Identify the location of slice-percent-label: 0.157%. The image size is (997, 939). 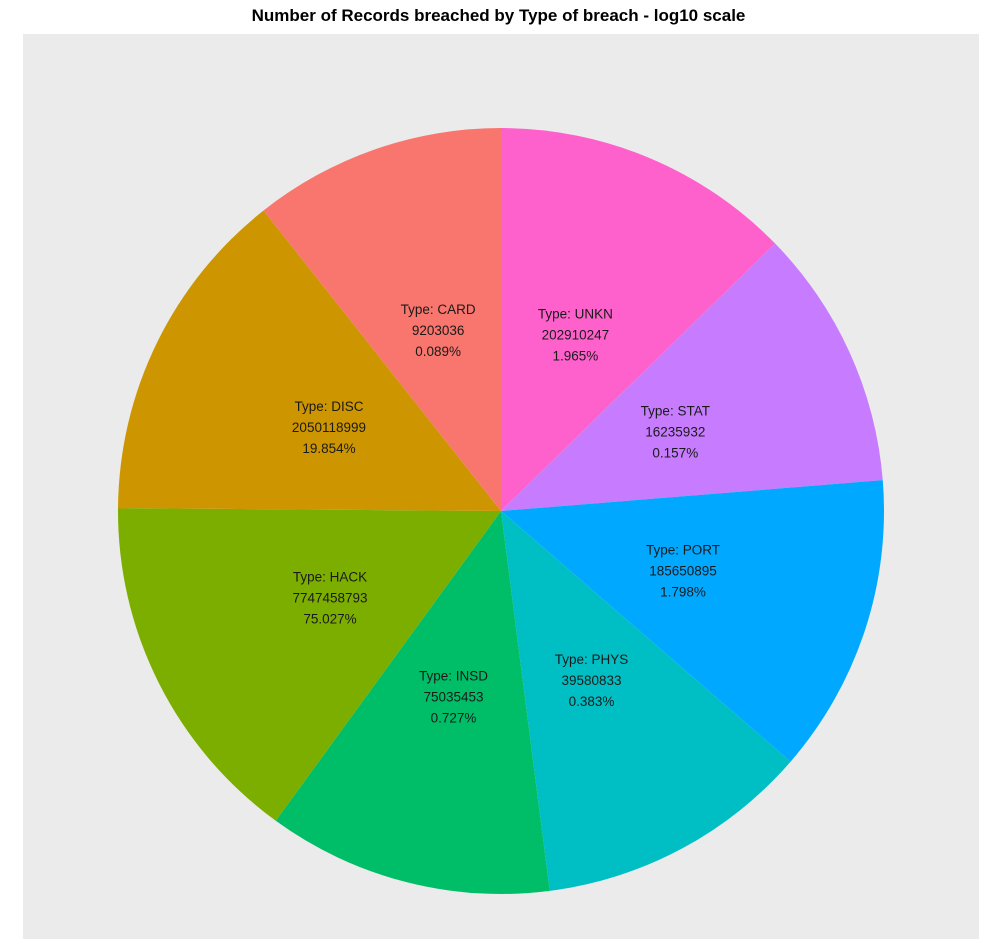
(675, 453).